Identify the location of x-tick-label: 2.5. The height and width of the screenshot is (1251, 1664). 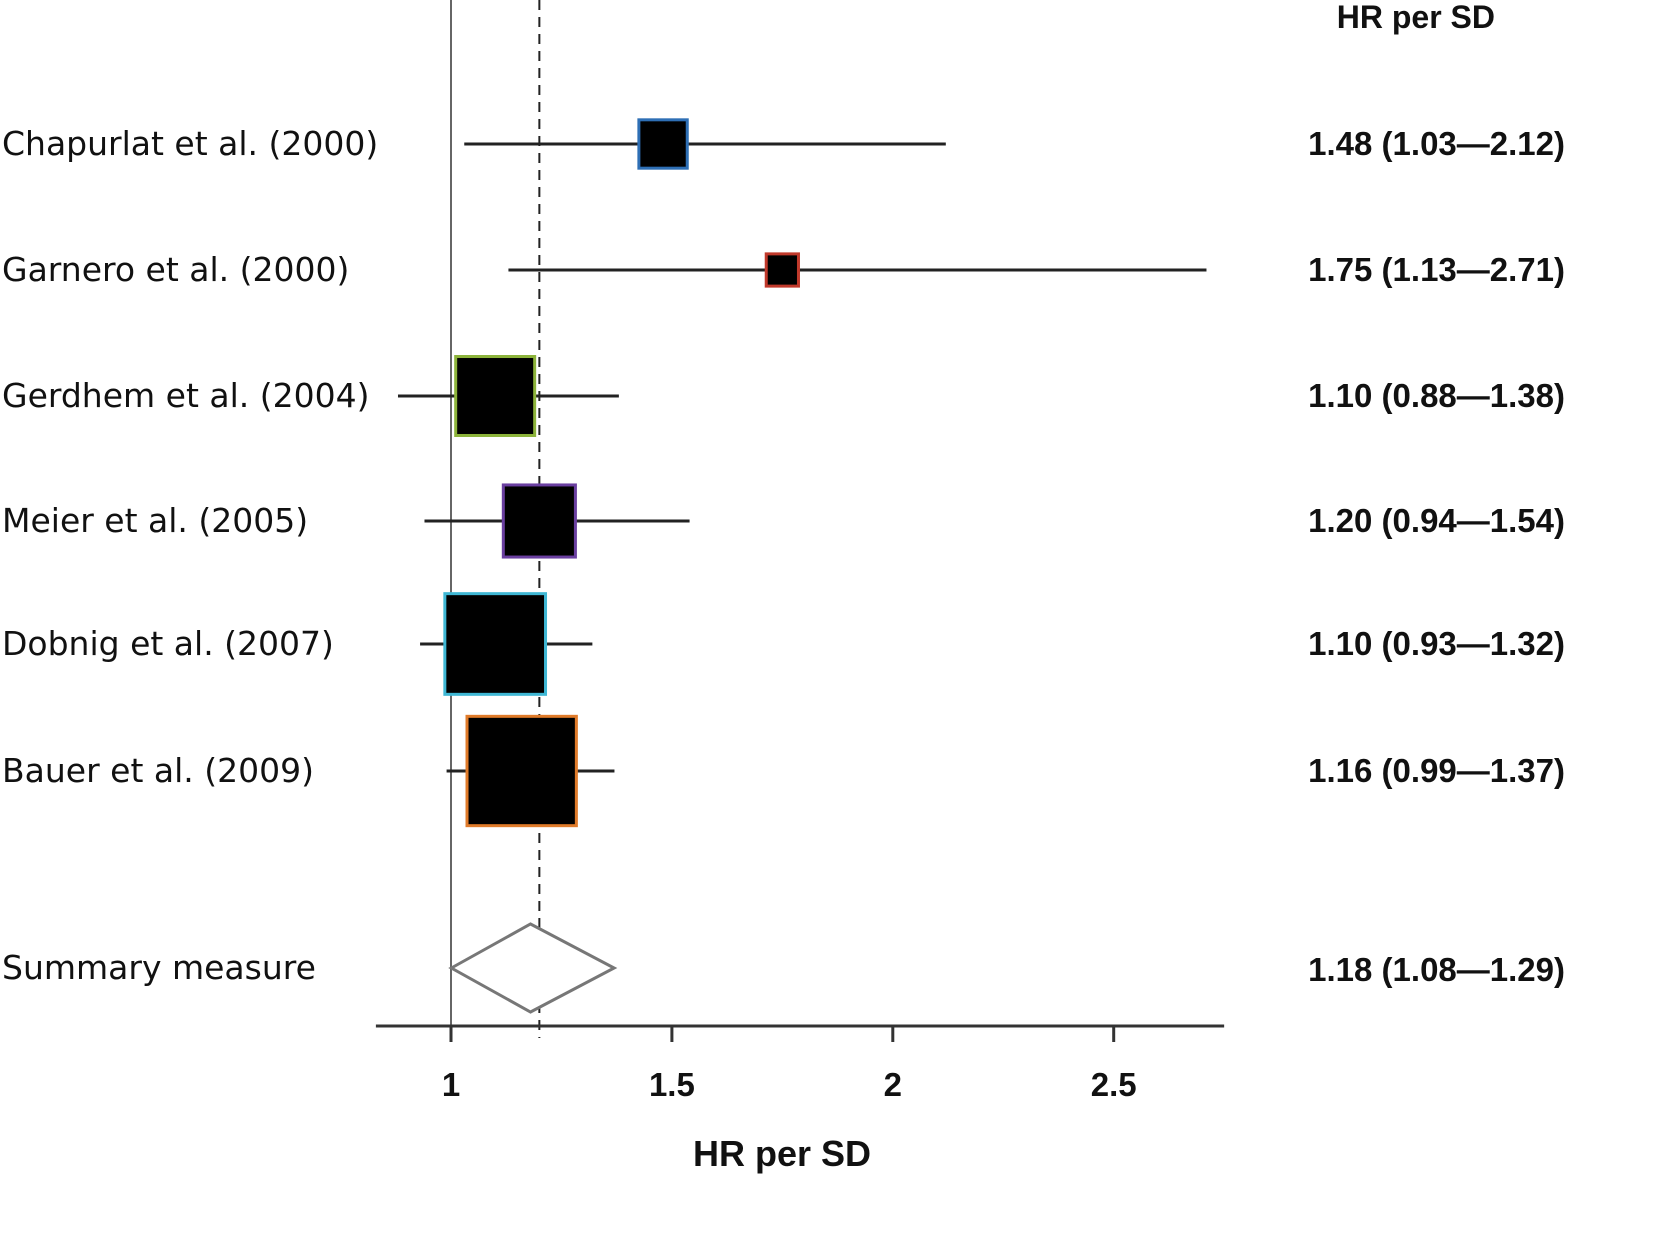
(1114, 1084).